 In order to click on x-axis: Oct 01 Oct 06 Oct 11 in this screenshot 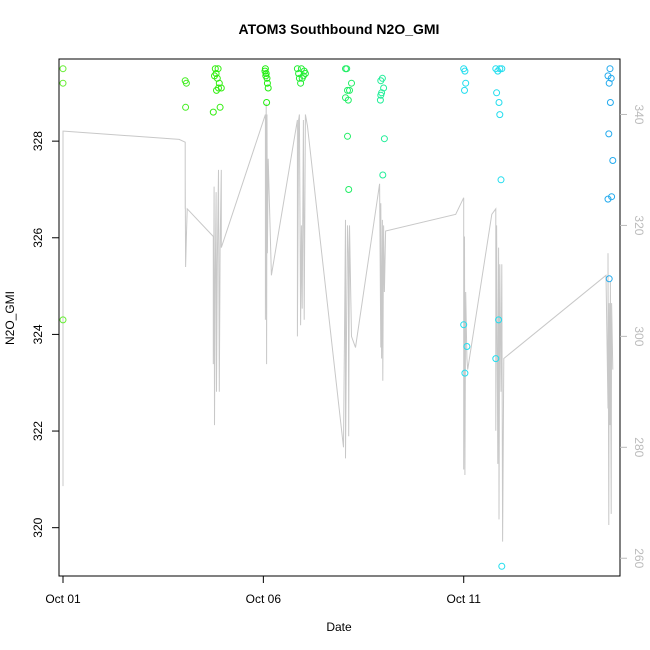, I will do `click(263, 591)`.